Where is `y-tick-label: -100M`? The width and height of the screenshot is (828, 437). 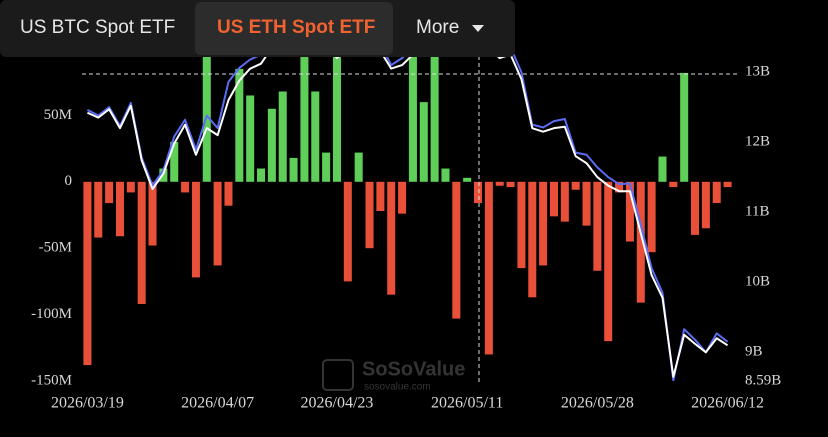
y-tick-label: -100M is located at coordinates (51, 314).